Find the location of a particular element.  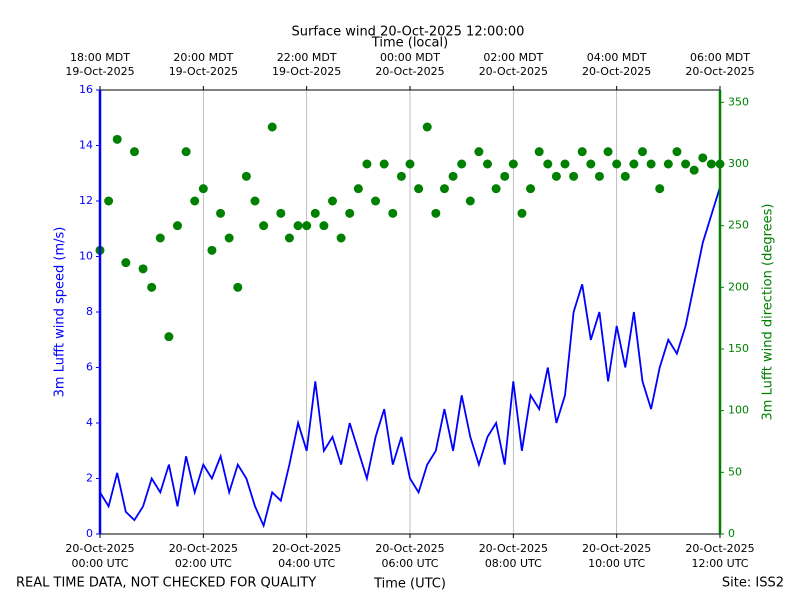

y-tick-label: 2 is located at coordinates (89, 478).